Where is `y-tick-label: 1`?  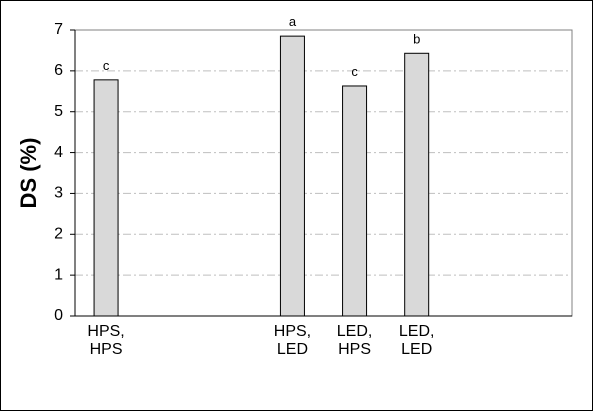 y-tick-label: 1 is located at coordinates (58, 274).